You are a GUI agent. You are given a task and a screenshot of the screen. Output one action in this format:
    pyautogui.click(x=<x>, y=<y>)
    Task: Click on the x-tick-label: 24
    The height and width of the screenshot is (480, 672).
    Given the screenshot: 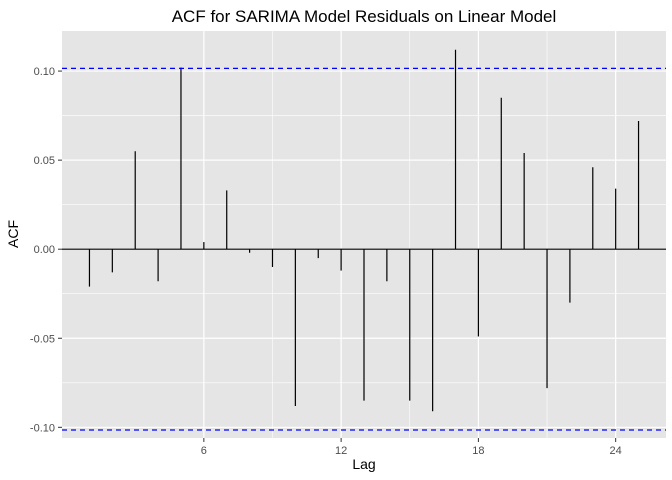 What is the action you would take?
    pyautogui.click(x=616, y=451)
    